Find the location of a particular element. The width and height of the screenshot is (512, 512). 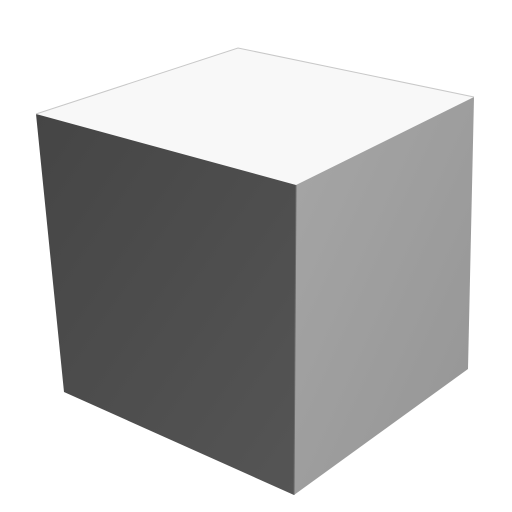

cube-top-edge is located at coordinates (255, 81).